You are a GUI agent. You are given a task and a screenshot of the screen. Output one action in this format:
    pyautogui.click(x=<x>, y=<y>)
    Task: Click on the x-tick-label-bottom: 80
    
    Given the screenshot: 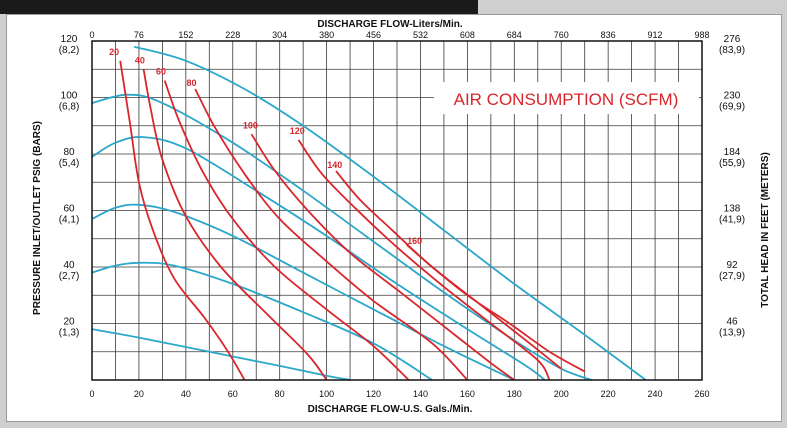 What is the action you would take?
    pyautogui.click(x=280, y=394)
    